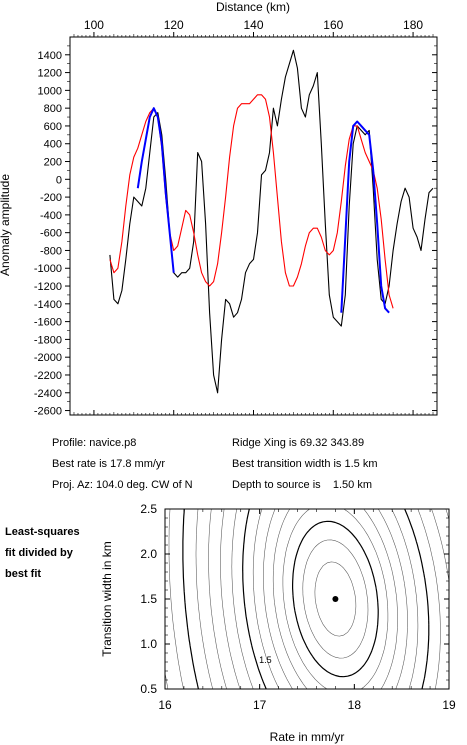 This screenshot has width=467, height=745. I want to click on contour-x-tick-label: 17, so click(260, 705).